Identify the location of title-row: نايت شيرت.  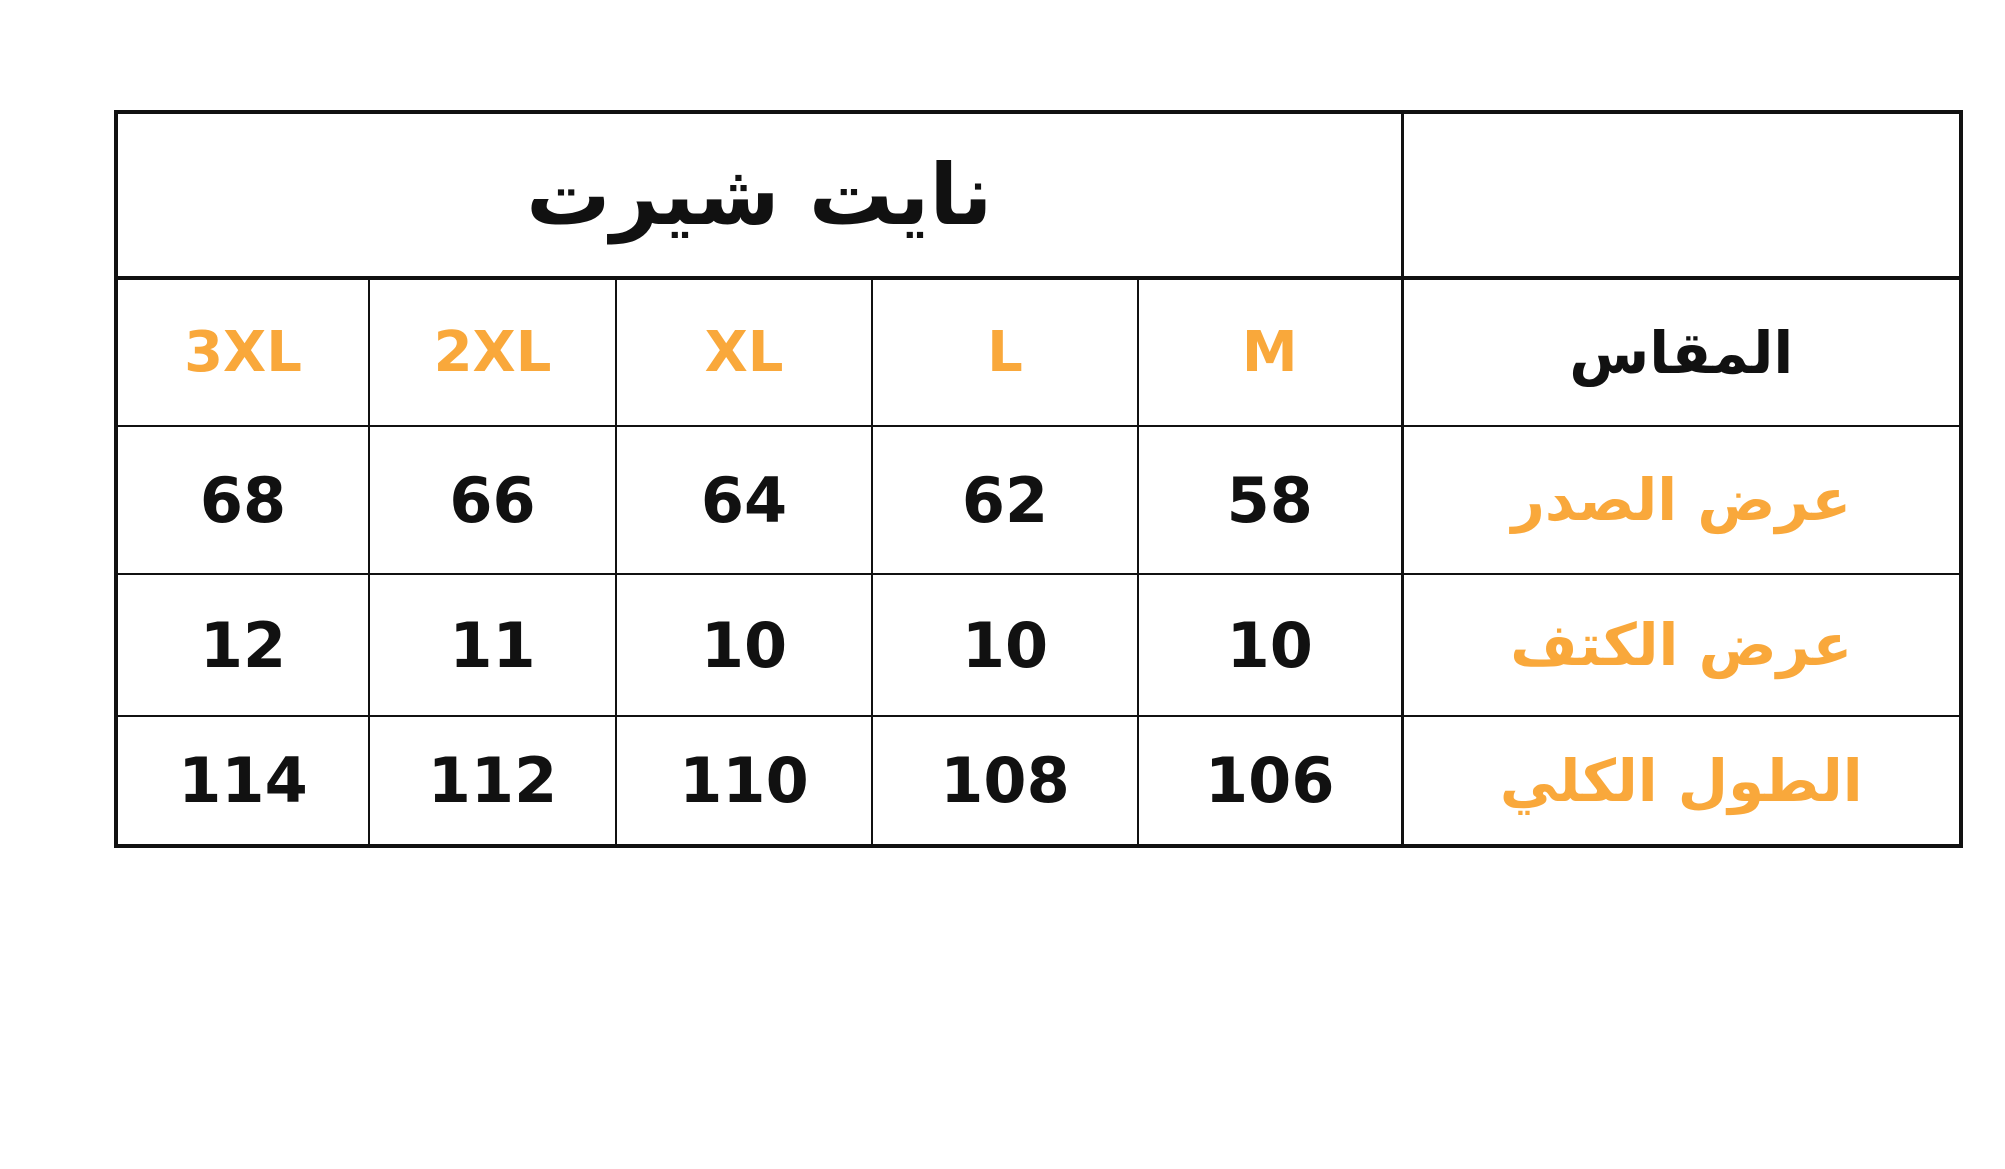
(1038, 195).